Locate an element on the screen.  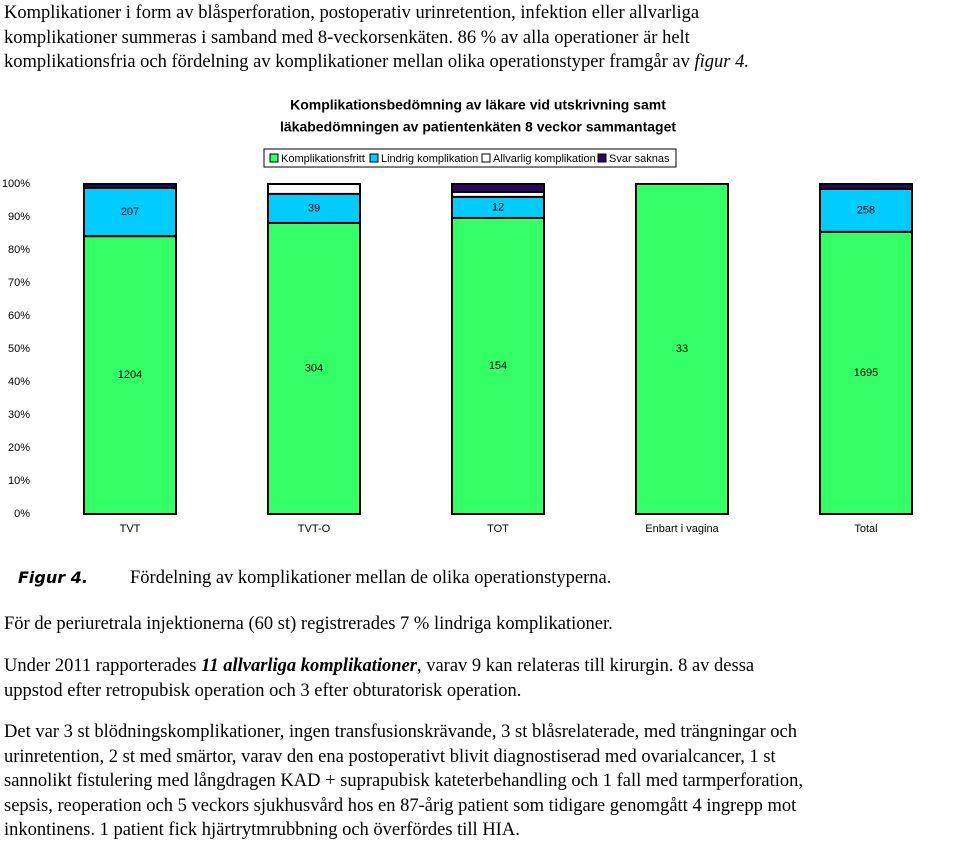
y-tick-label: 20% is located at coordinates (19, 448).